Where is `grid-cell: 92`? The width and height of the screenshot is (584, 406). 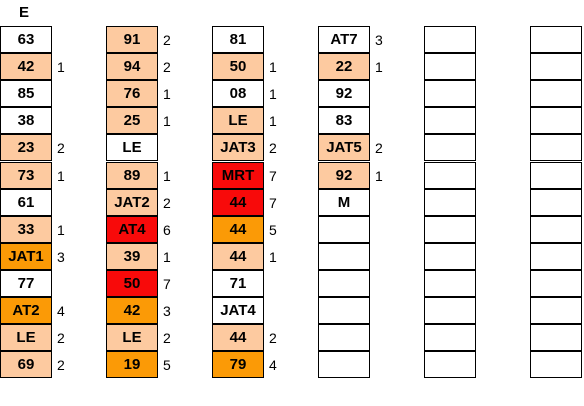
grid-cell: 92 is located at coordinates (344, 175).